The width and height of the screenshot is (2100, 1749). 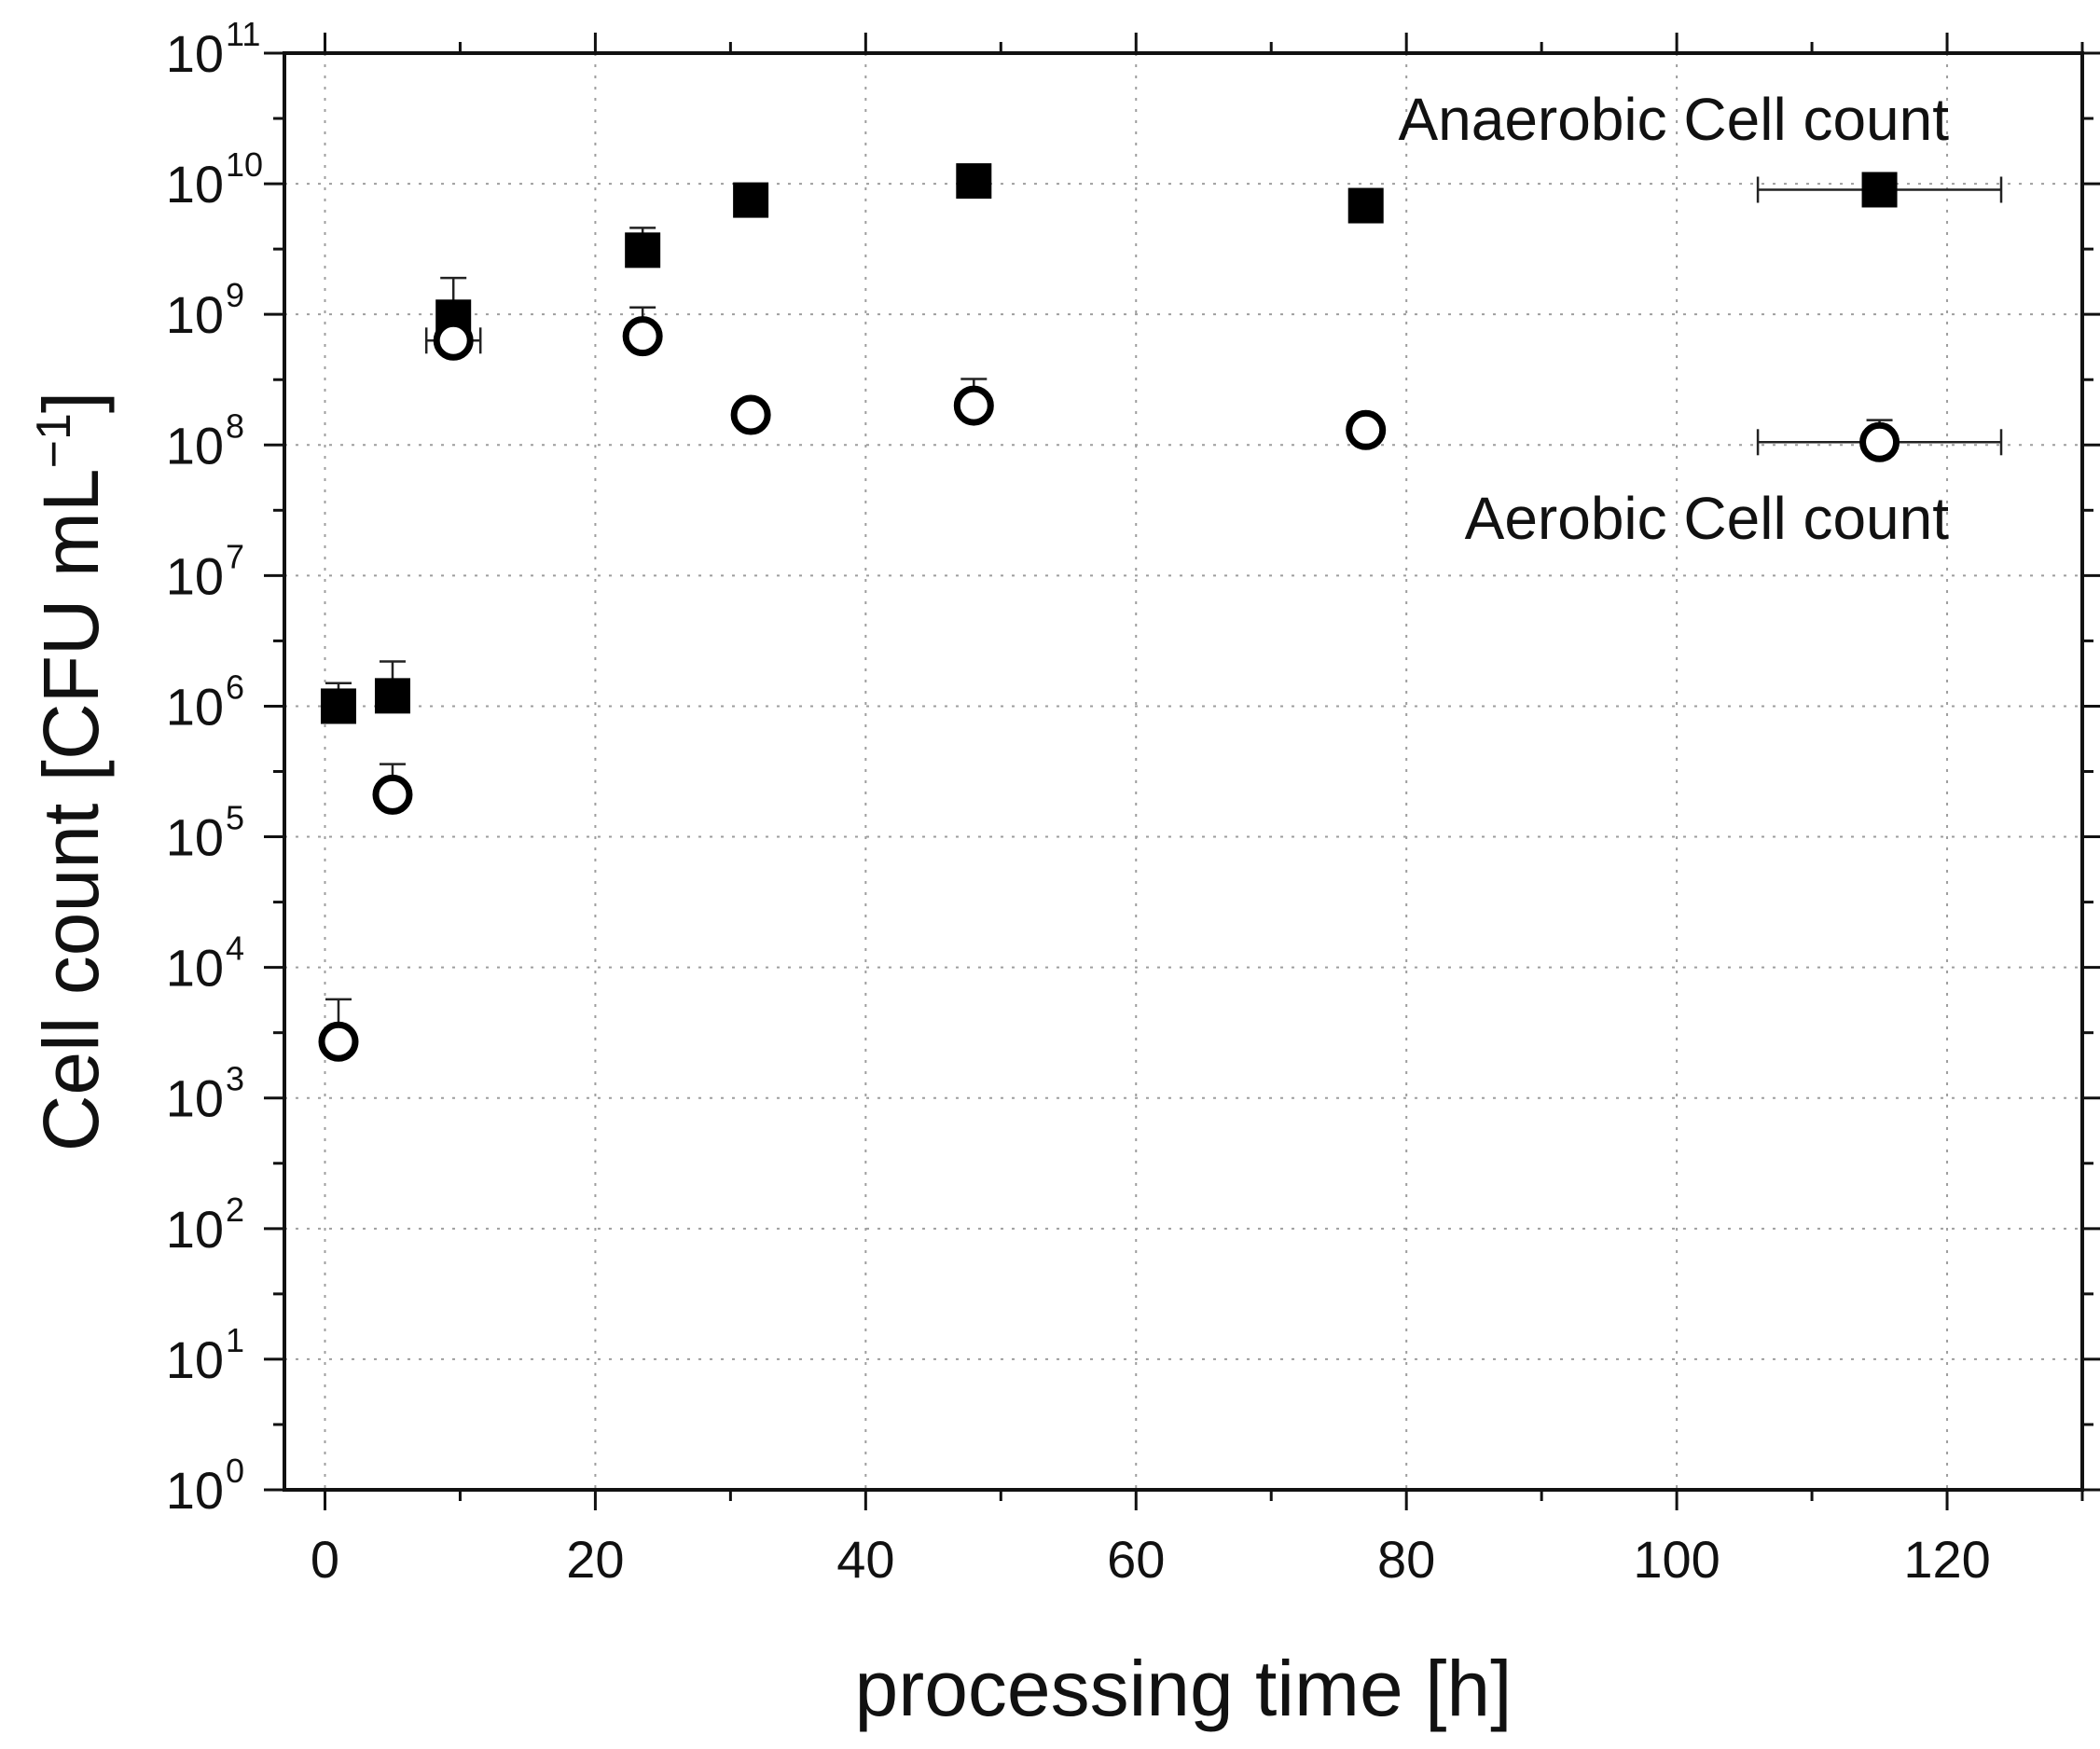 I want to click on y-tick-exponent: 5, so click(x=235, y=818).